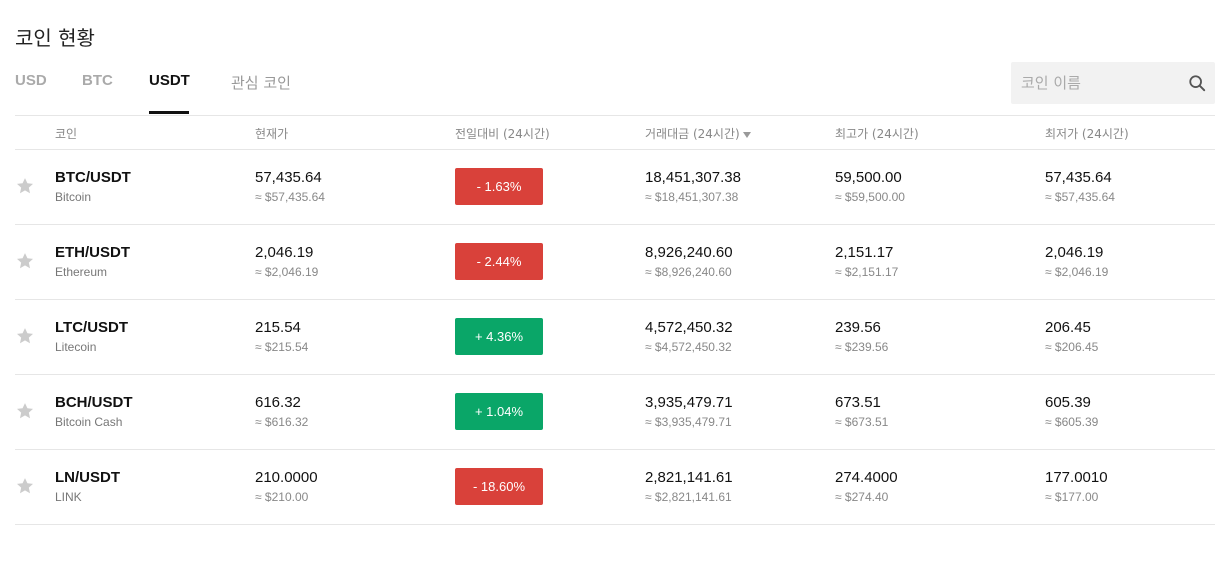 This screenshot has width=1226, height=576. Describe the element at coordinates (282, 347) in the screenshot. I see `current-price-usd: ≈ $215.54` at that location.